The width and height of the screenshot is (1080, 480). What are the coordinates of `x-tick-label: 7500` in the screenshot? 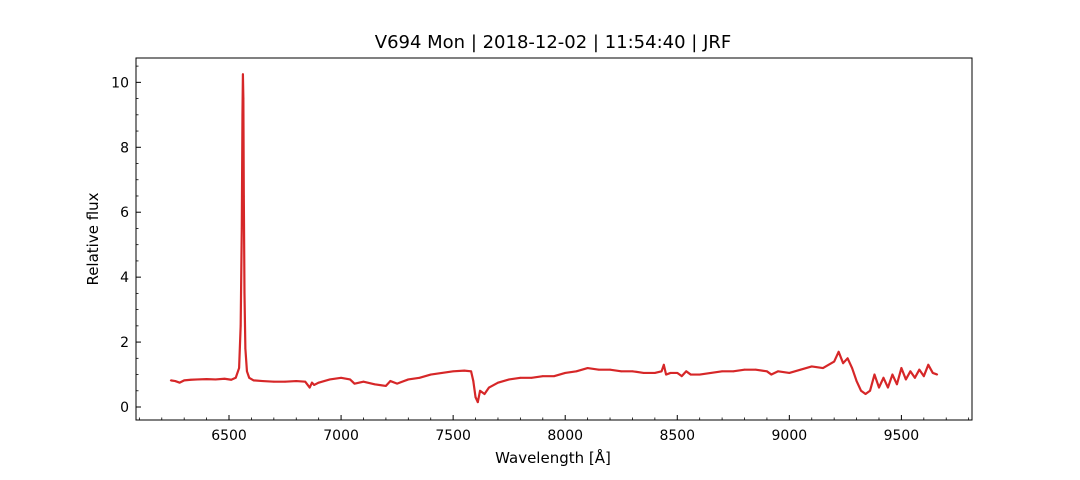 It's located at (453, 436).